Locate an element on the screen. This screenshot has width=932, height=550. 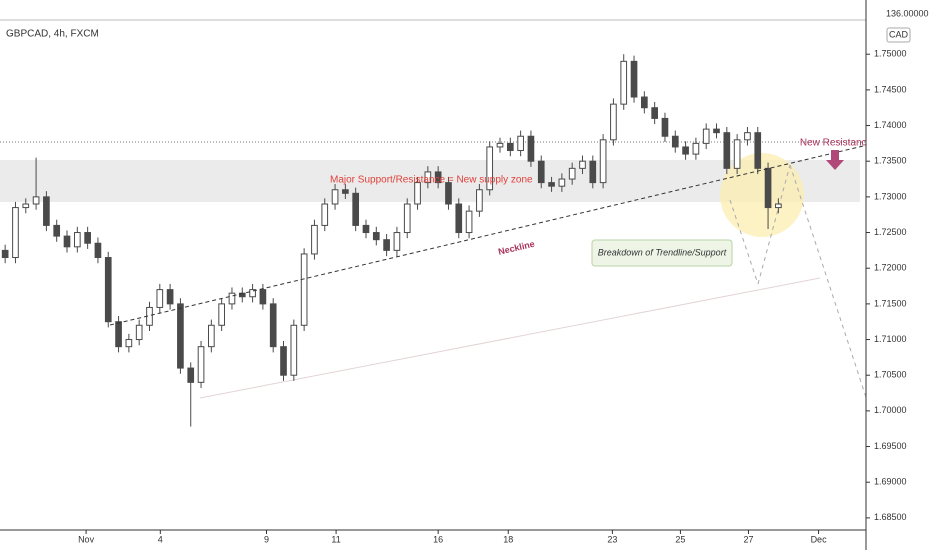
x-tick-label: 18 is located at coordinates (508, 539).